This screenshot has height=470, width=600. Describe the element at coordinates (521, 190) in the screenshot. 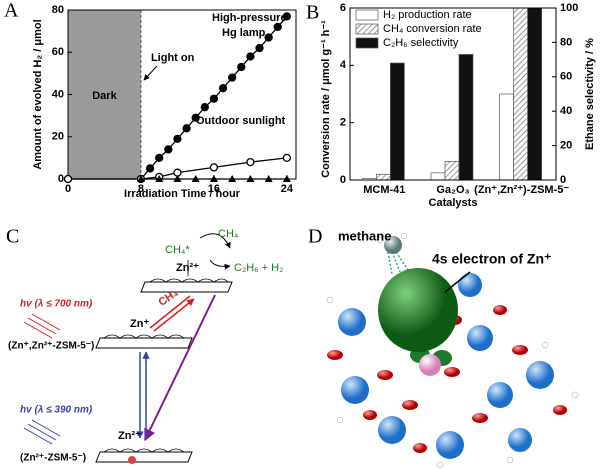

I see `x-tick-label: (Zn⁺,Zn²⁺)-ZSM-5⁻` at that location.